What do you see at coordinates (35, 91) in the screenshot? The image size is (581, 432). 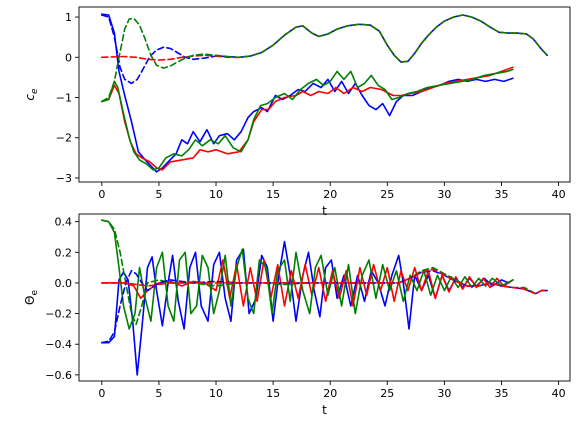 I see `top-y-axis-label-sub: e` at bounding box center [35, 91].